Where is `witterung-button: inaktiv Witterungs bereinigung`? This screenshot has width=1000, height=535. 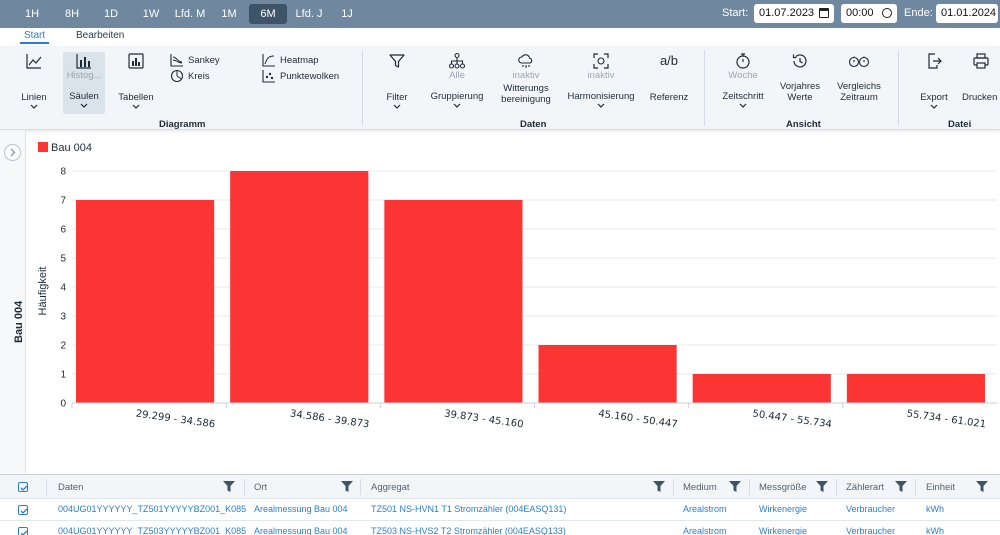 witterung-button: inaktiv Witterungs bereinigung is located at coordinates (526, 78).